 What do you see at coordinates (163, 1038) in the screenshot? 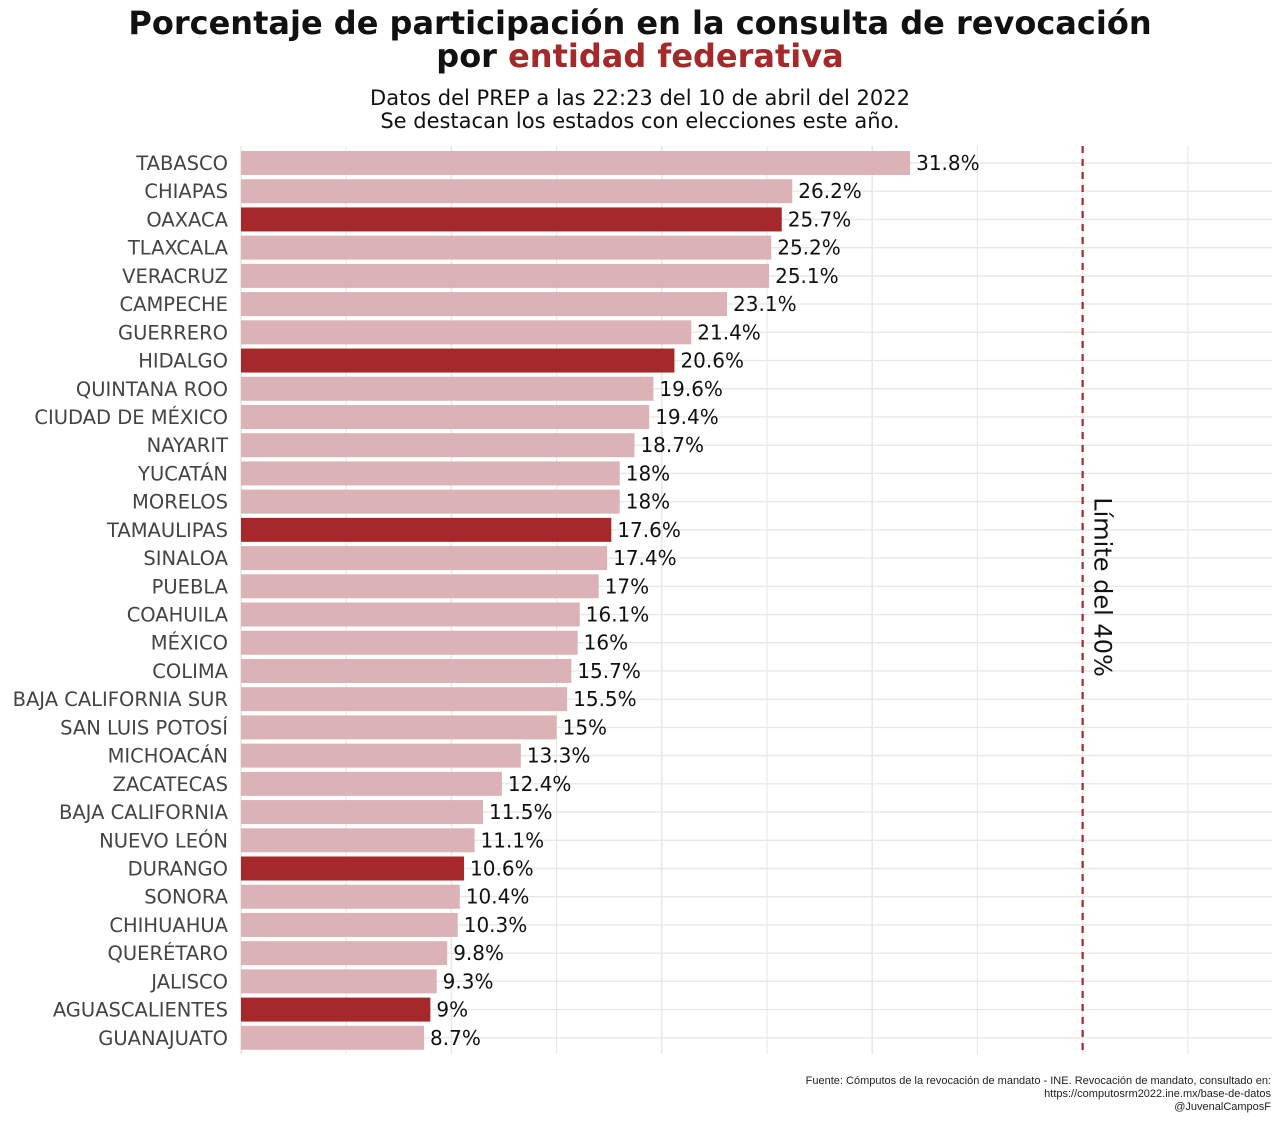
I see `category-label: GUANAJUATO` at bounding box center [163, 1038].